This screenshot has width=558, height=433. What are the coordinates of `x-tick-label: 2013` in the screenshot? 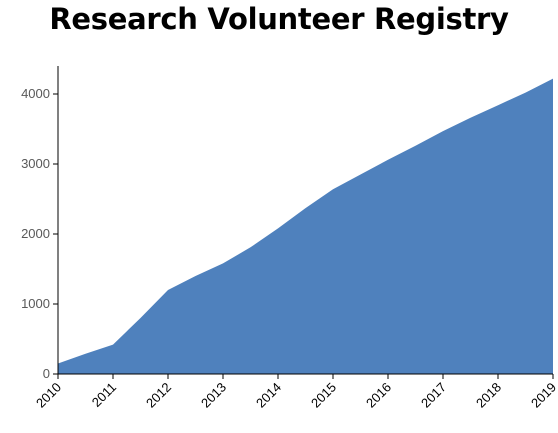 It's located at (213, 395).